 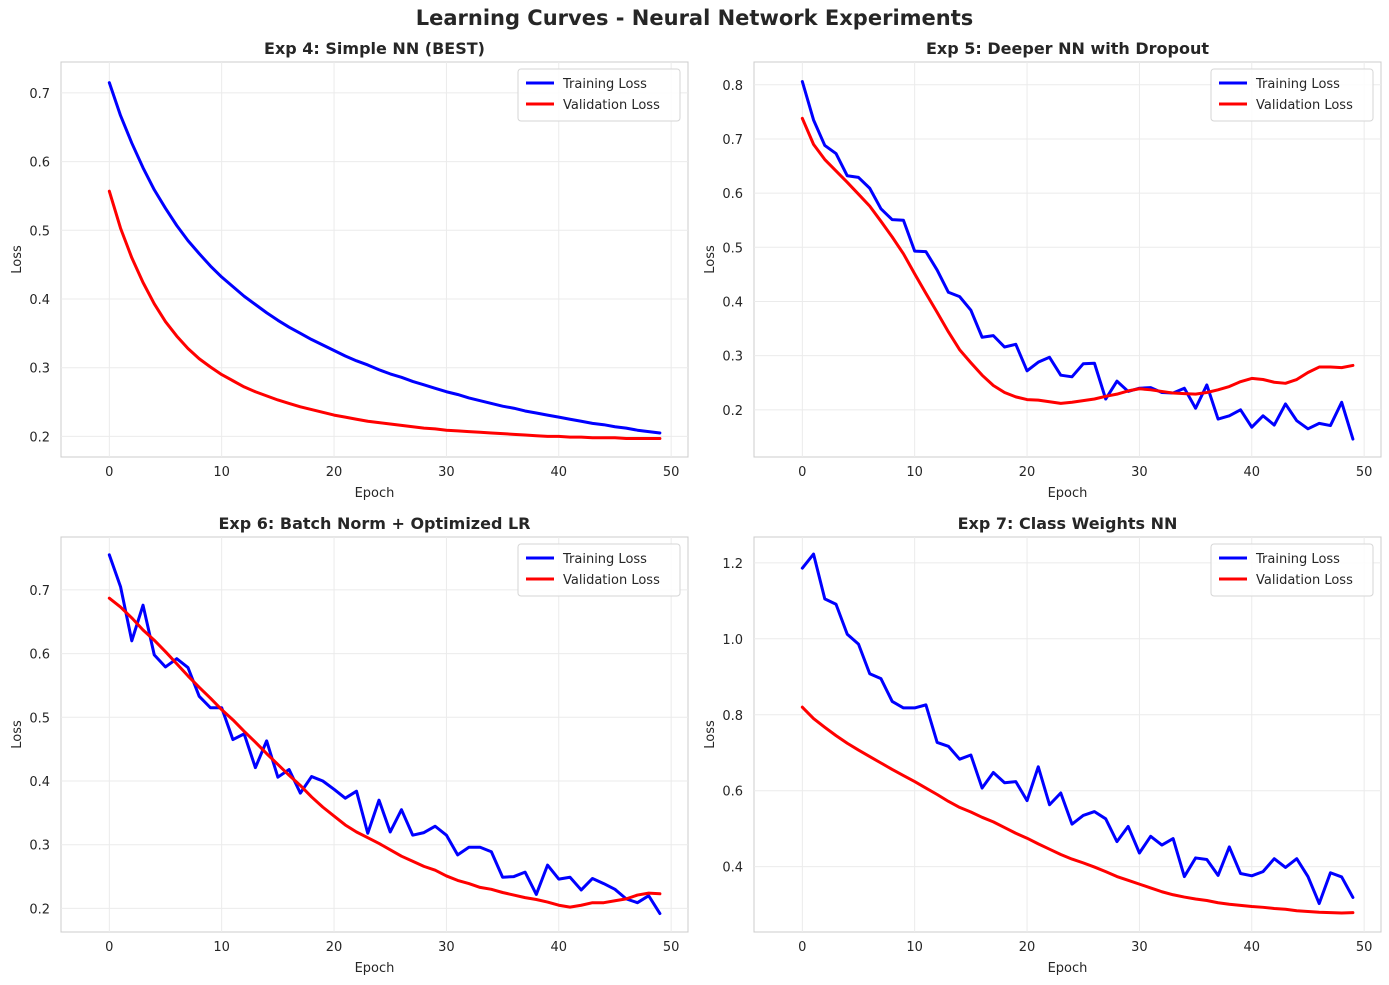 I want to click on y-tick-label: 1.2, so click(x=732, y=564).